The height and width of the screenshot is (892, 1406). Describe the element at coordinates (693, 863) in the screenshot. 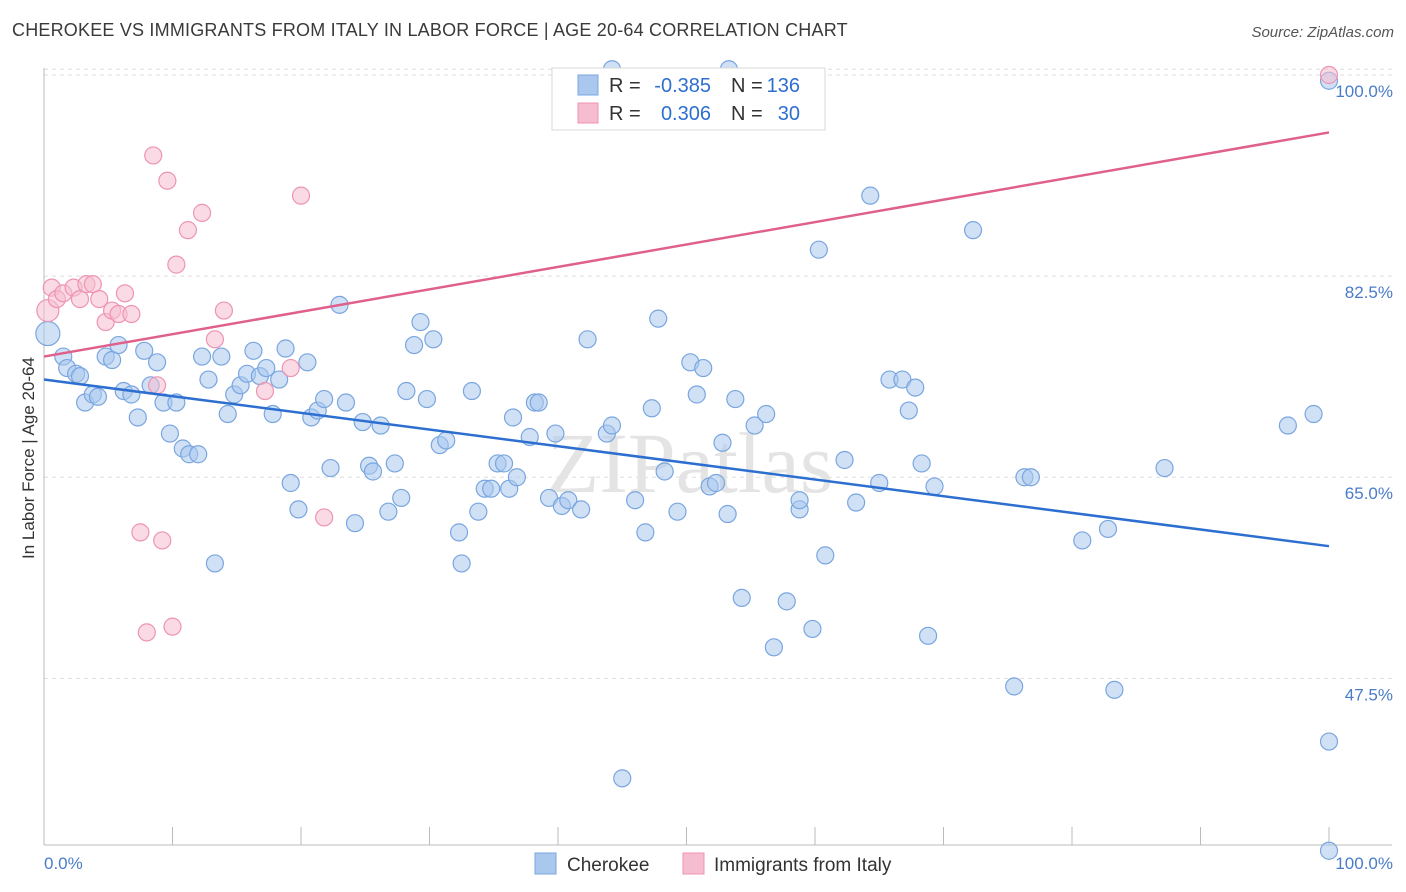

I see `bottom-legend-swatch` at that location.